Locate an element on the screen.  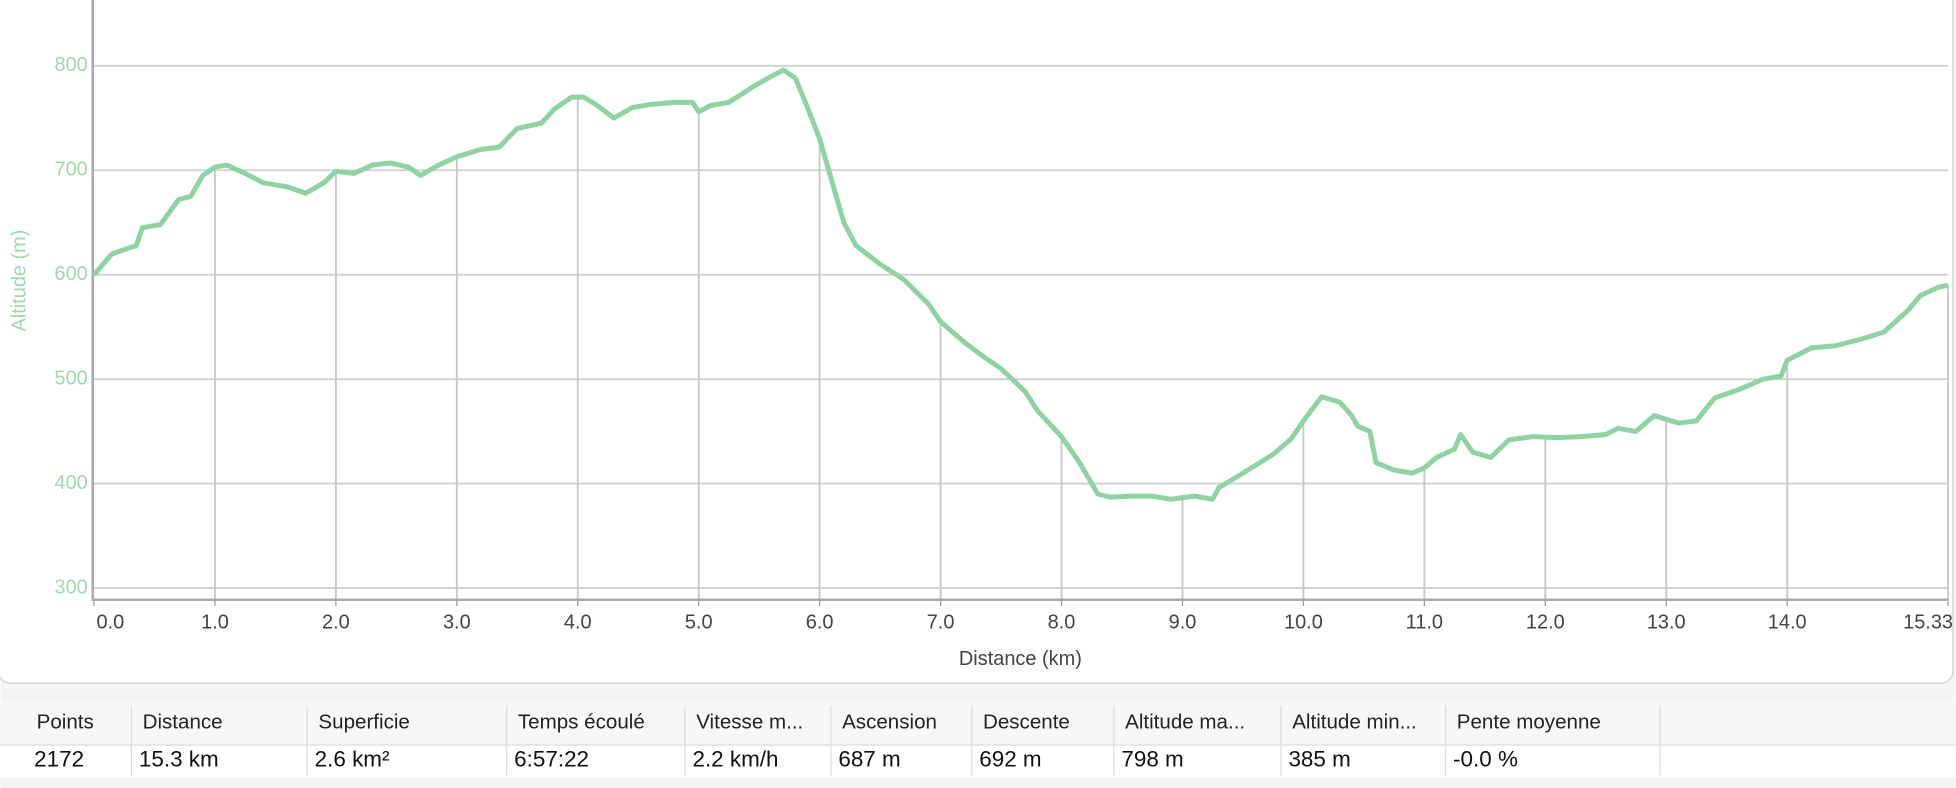
y-tick-label: 800 is located at coordinates (70, 65).